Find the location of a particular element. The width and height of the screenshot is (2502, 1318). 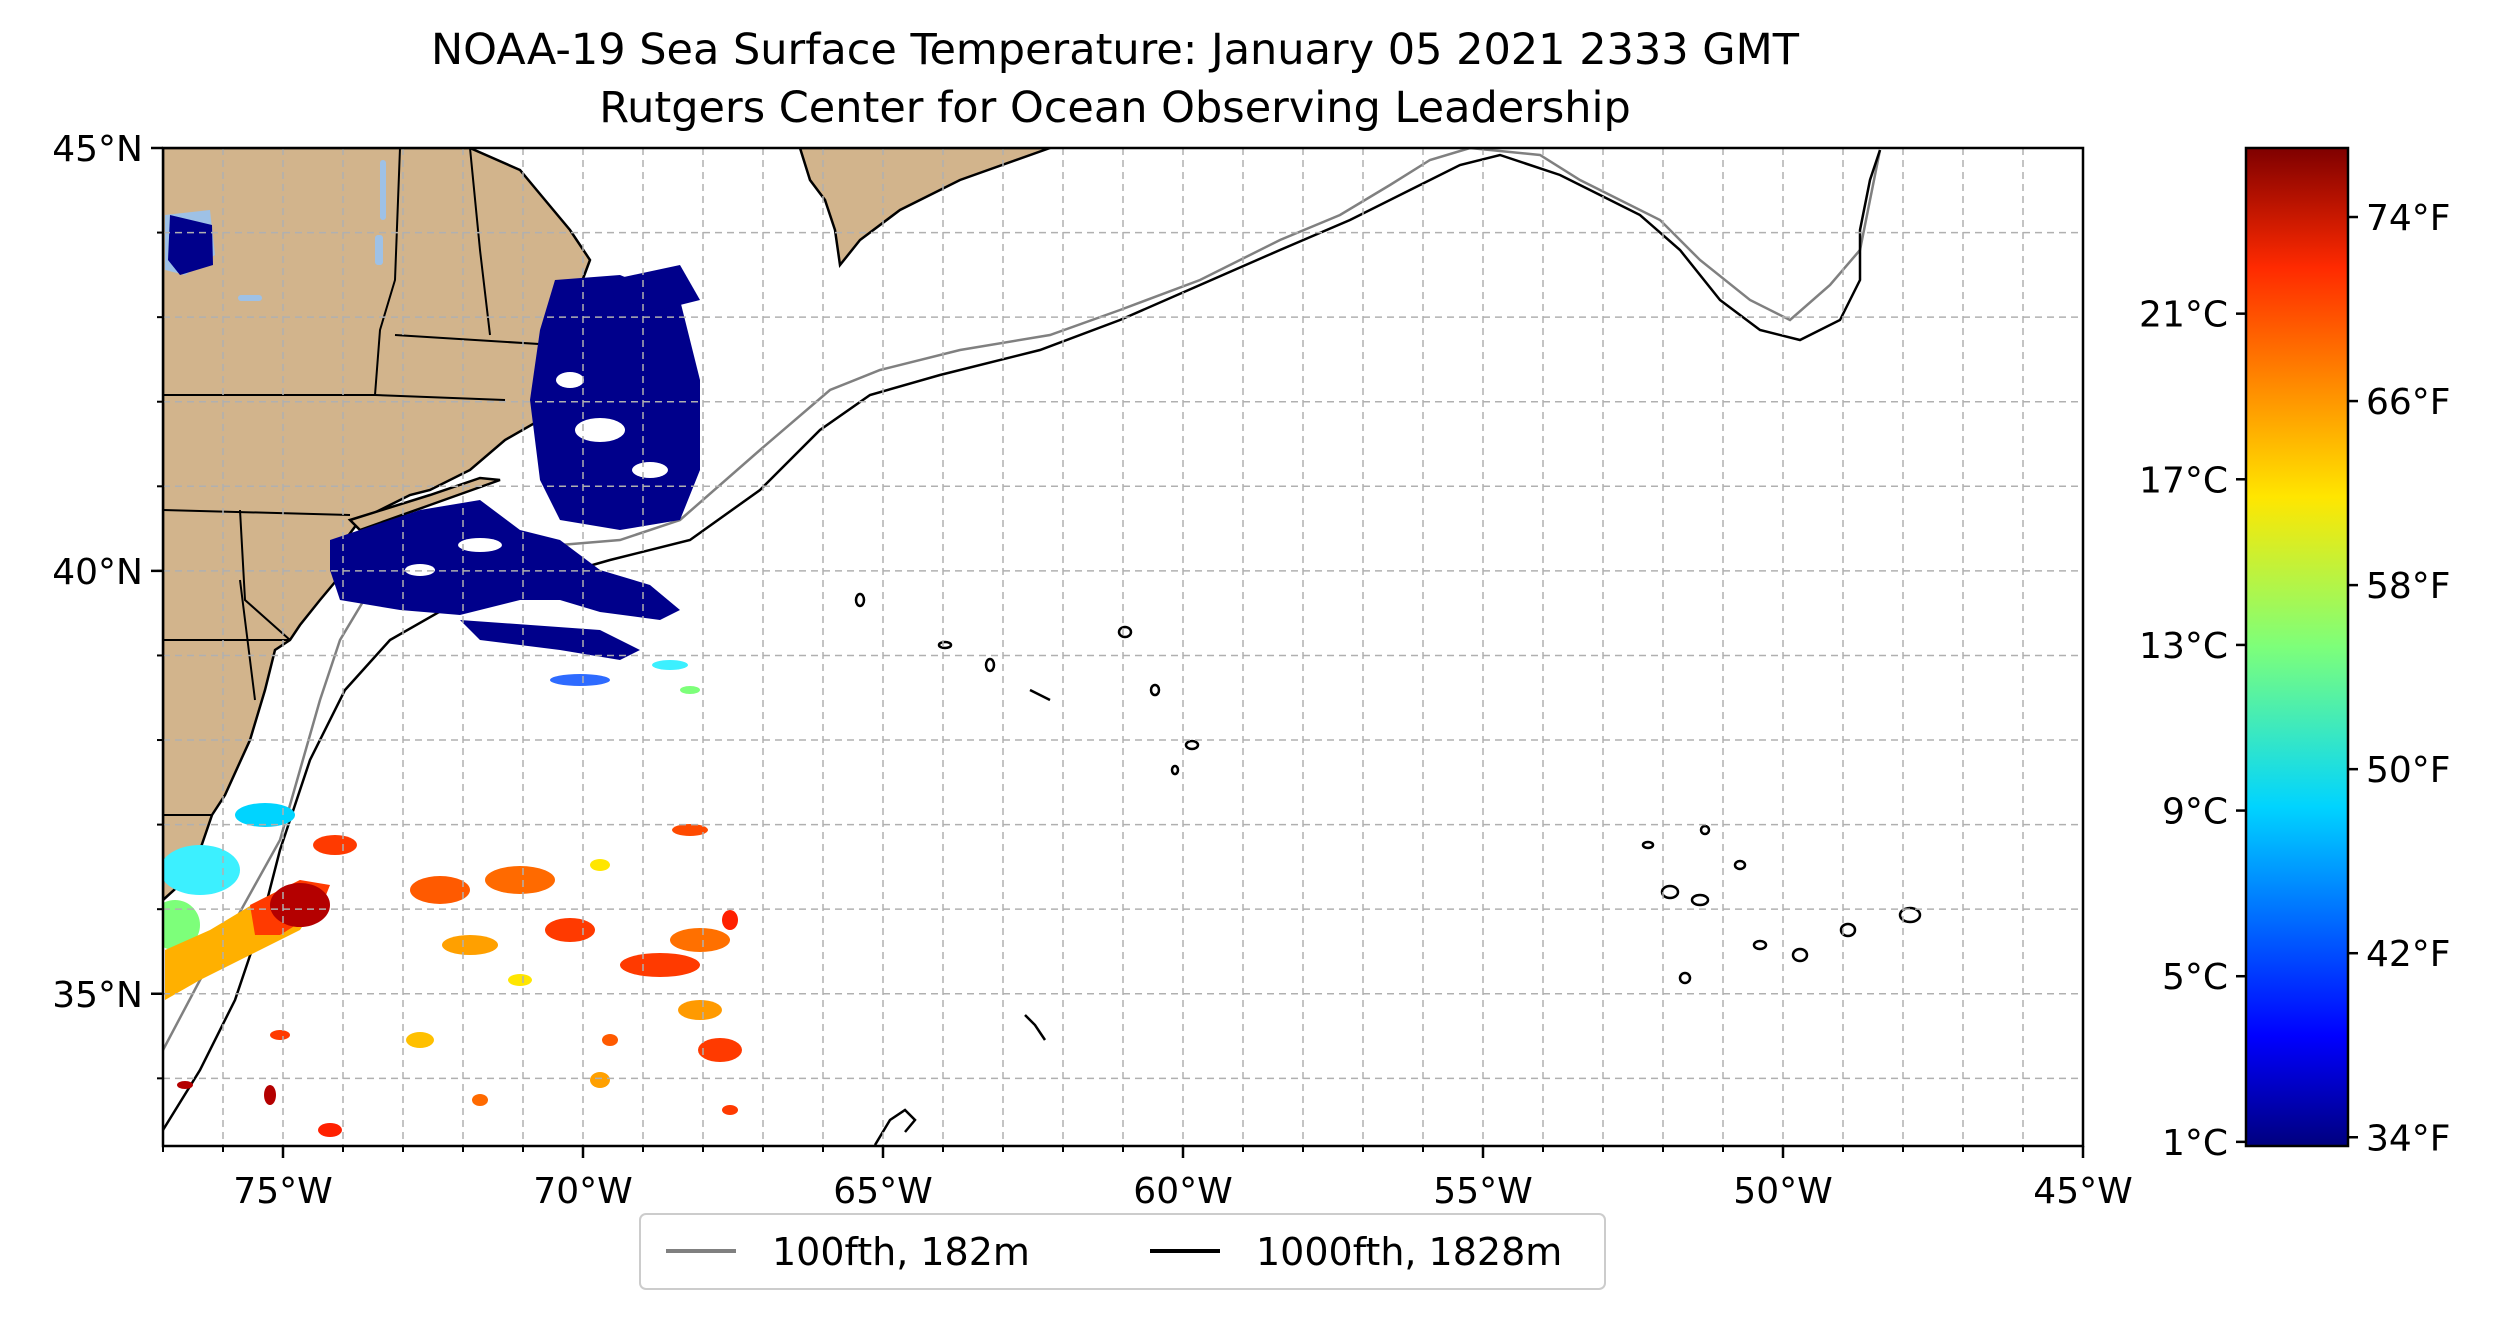

state-borders is located at coordinates (359, 482).